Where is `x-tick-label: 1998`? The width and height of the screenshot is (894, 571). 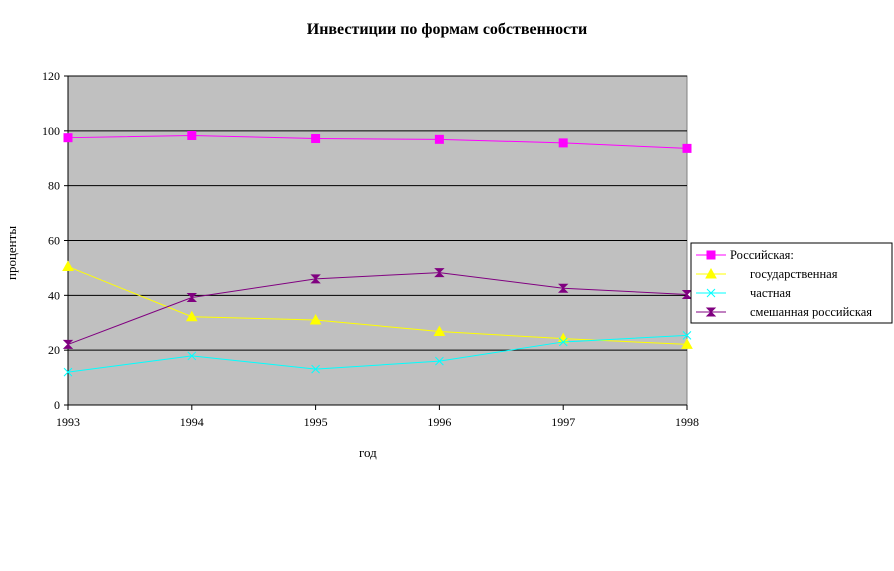
x-tick-label: 1998 is located at coordinates (687, 422).